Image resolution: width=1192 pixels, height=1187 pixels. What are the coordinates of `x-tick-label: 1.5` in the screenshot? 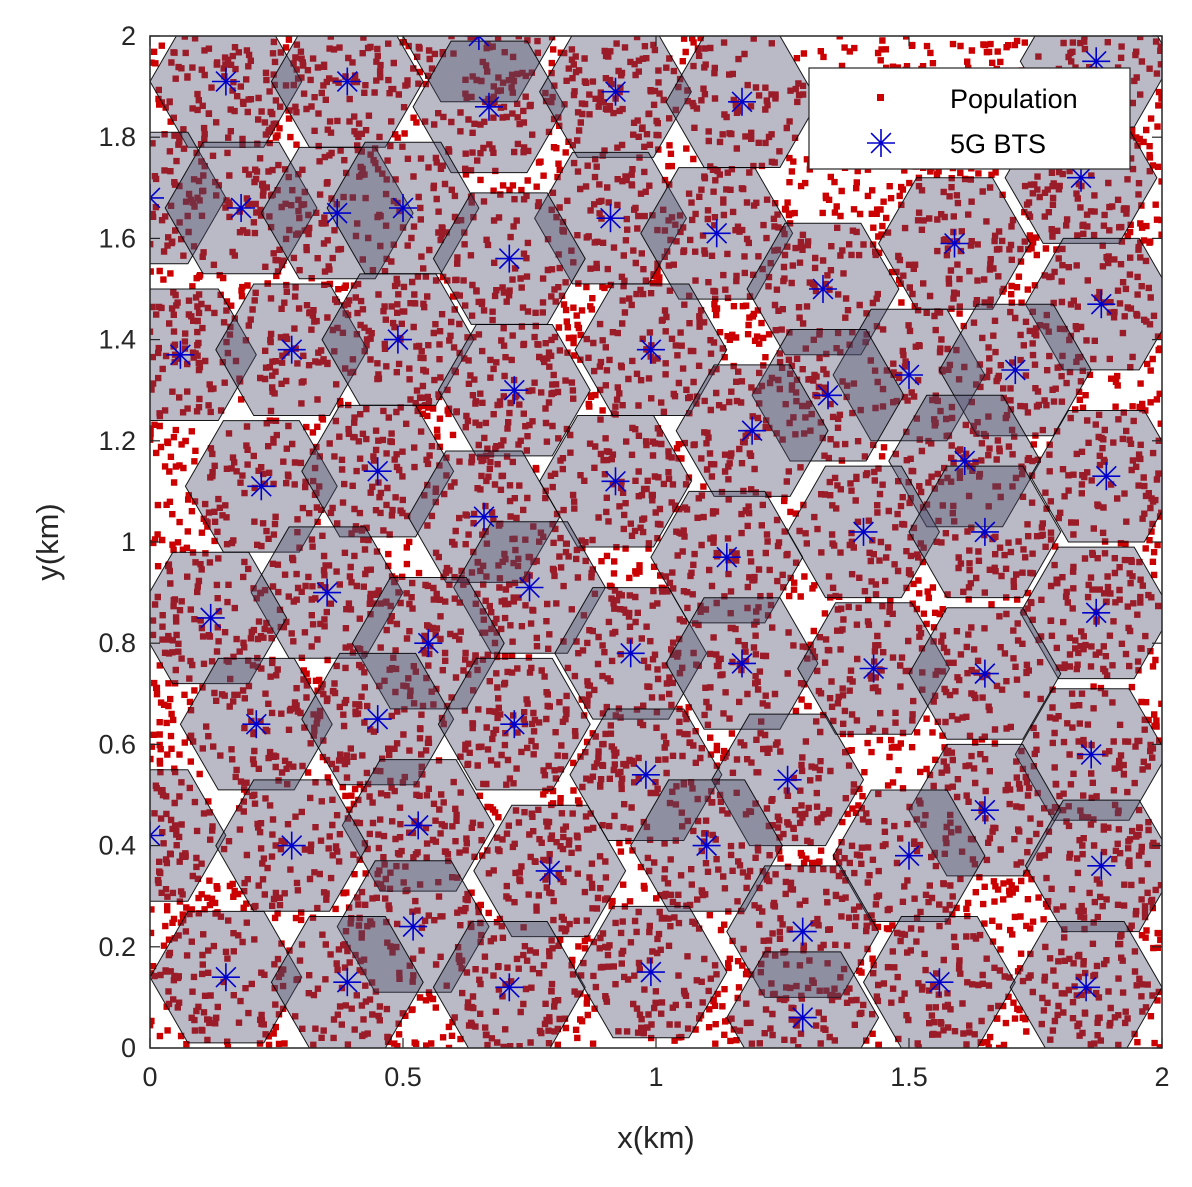 It's located at (909, 1077).